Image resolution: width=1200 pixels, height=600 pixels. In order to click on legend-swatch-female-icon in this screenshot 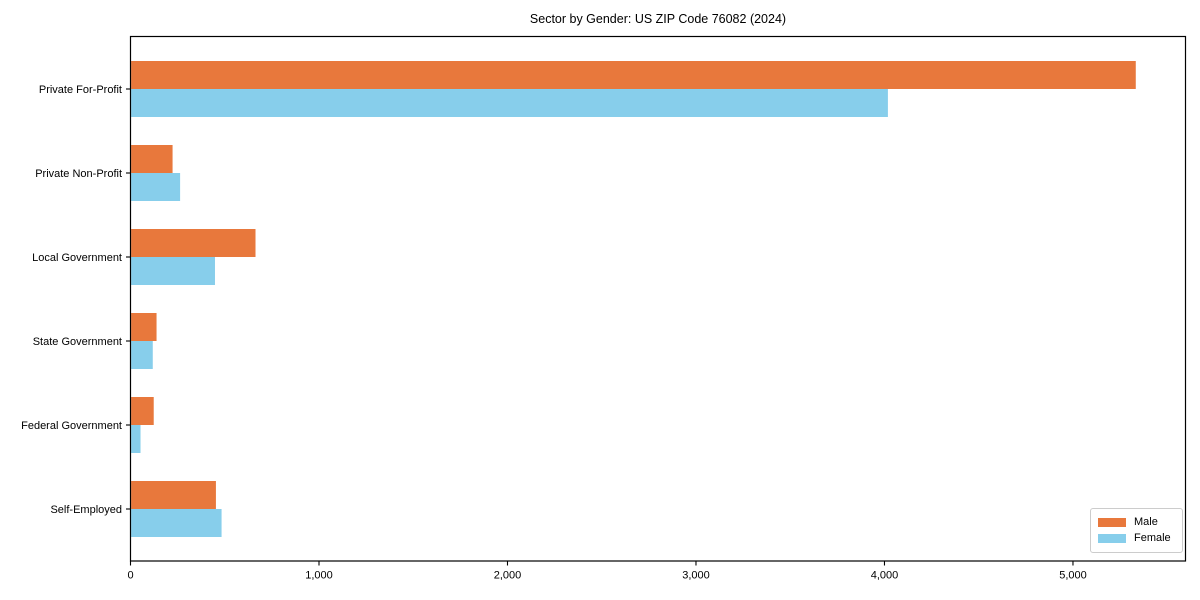, I will do `click(1112, 538)`.